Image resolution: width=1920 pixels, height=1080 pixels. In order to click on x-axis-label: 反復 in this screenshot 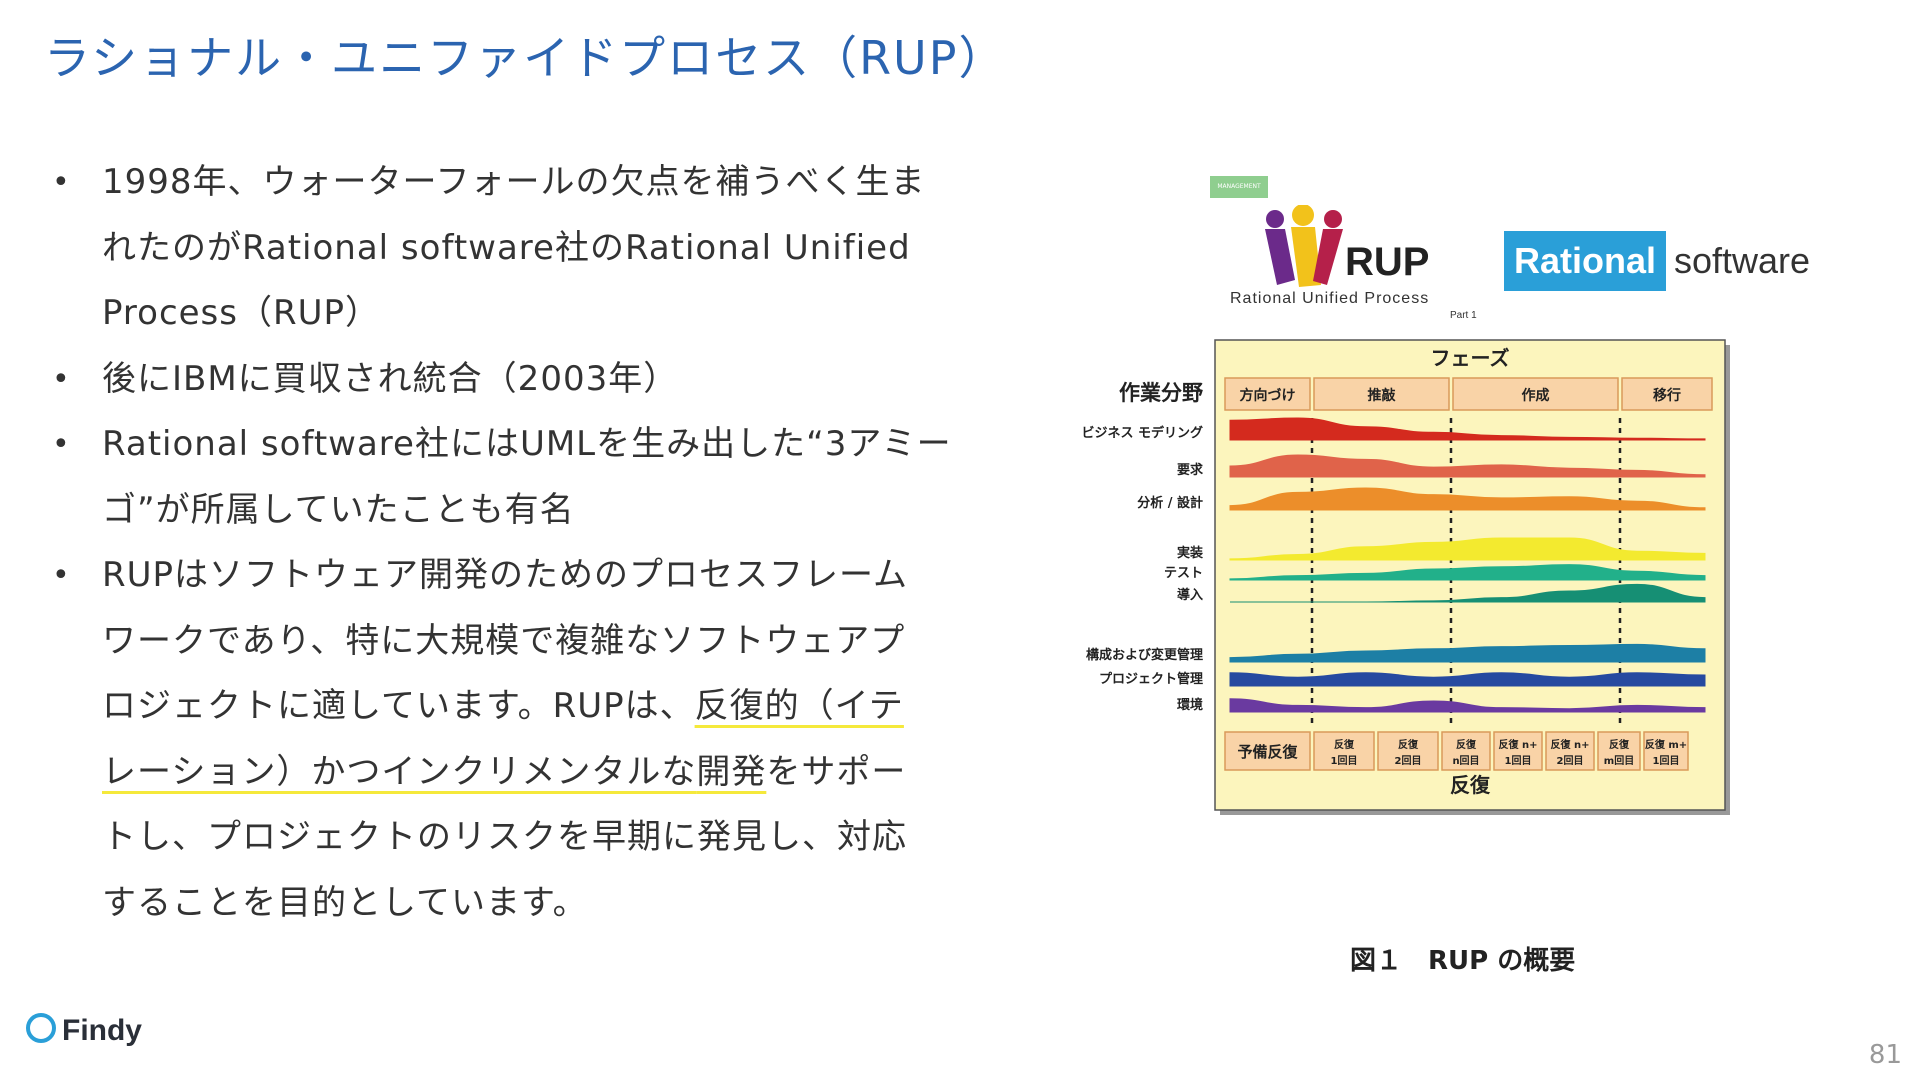, I will do `click(1470, 785)`.